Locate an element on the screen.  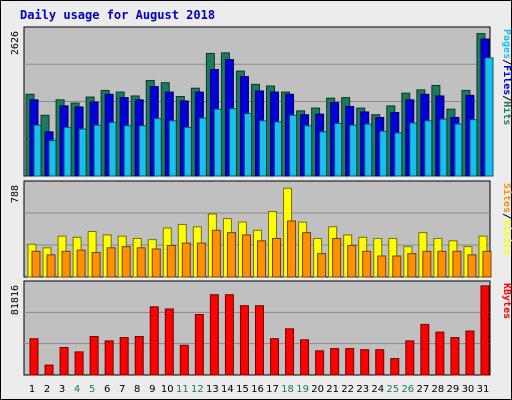
x-tick-day-18: 18 is located at coordinates (287, 389).